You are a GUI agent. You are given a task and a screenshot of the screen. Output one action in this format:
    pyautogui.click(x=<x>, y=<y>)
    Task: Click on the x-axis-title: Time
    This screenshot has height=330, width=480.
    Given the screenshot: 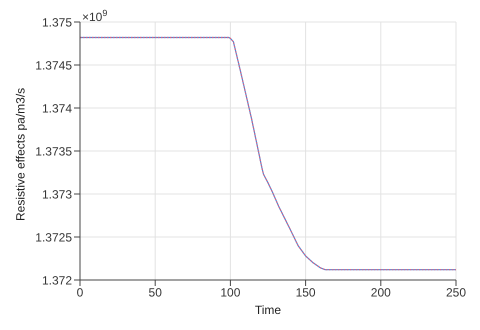 What is the action you would take?
    pyautogui.click(x=268, y=310)
    